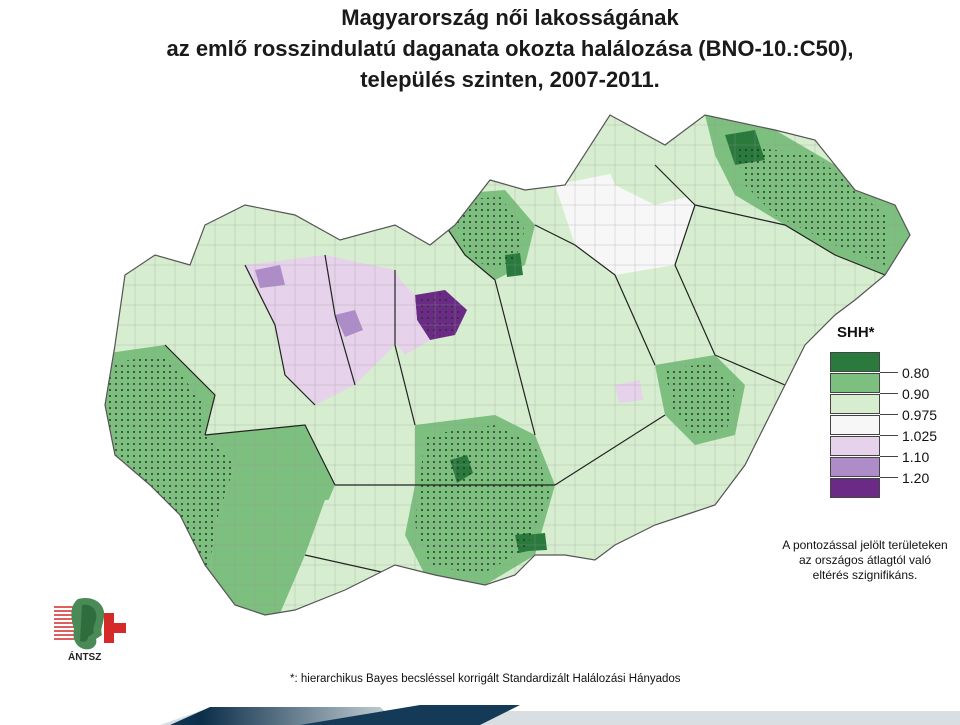 Image resolution: width=960 pixels, height=725 pixels. Describe the element at coordinates (916, 373) in the screenshot. I see `legend-break-1: 0.80` at that location.